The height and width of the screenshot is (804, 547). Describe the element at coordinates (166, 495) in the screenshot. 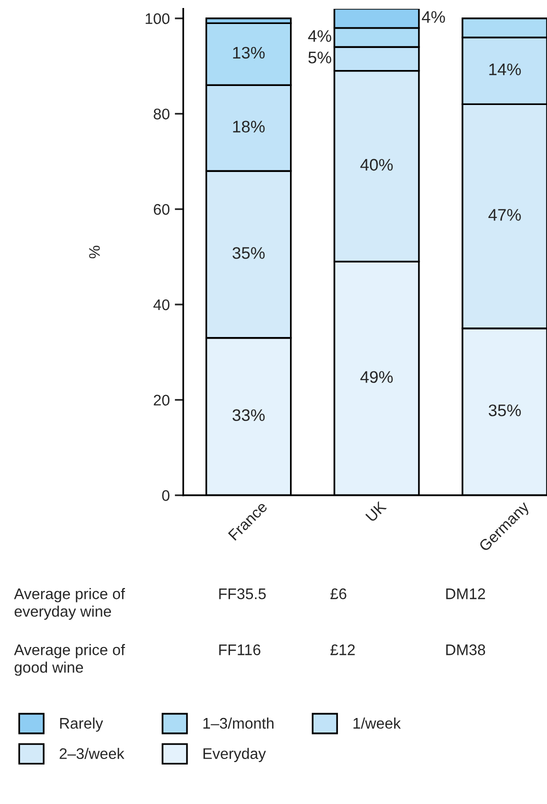

I see `y-tick-label: 0` at that location.